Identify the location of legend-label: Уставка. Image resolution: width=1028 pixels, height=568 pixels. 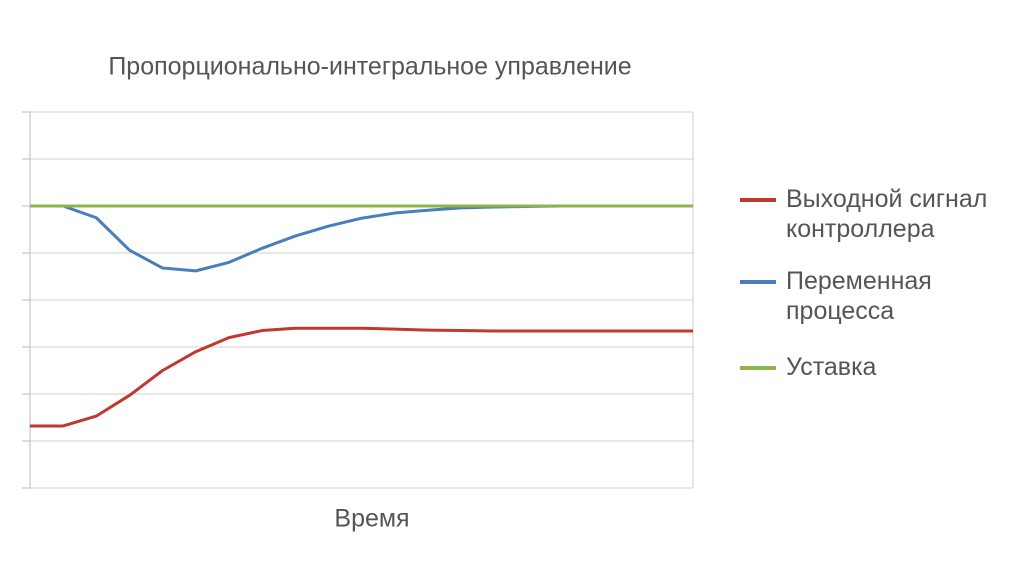
(831, 367).